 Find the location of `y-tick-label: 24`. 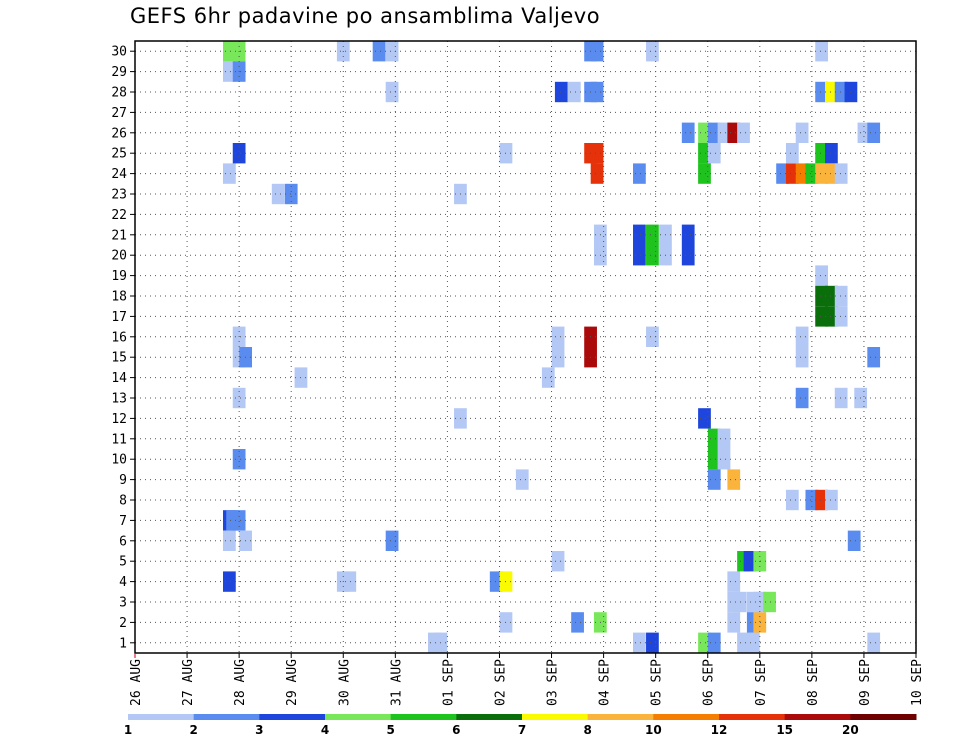

y-tick-label: 24 is located at coordinates (119, 174).